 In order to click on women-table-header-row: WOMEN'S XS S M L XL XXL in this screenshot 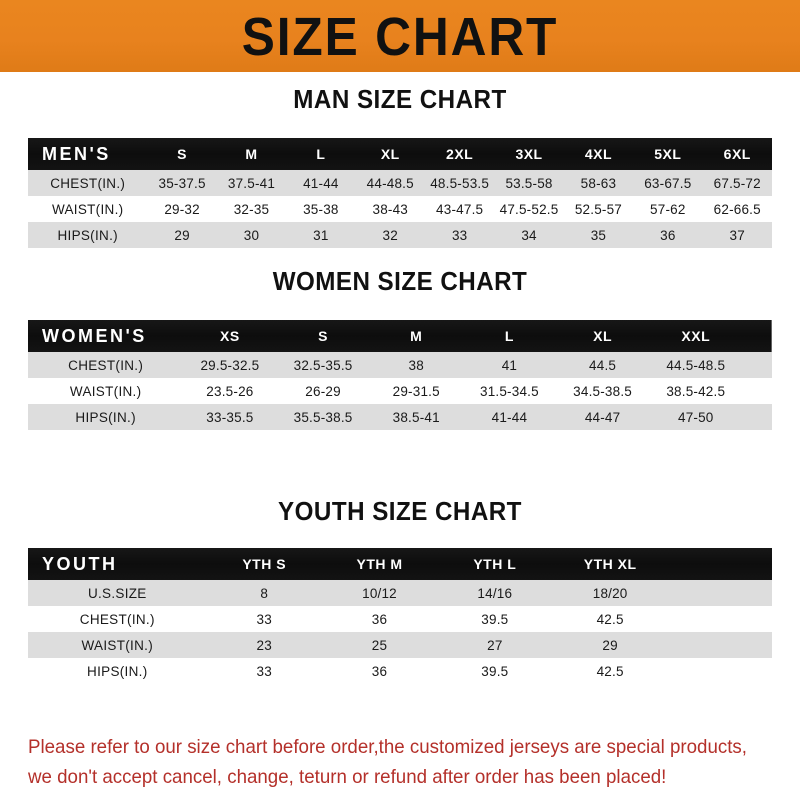, I will do `click(400, 336)`.